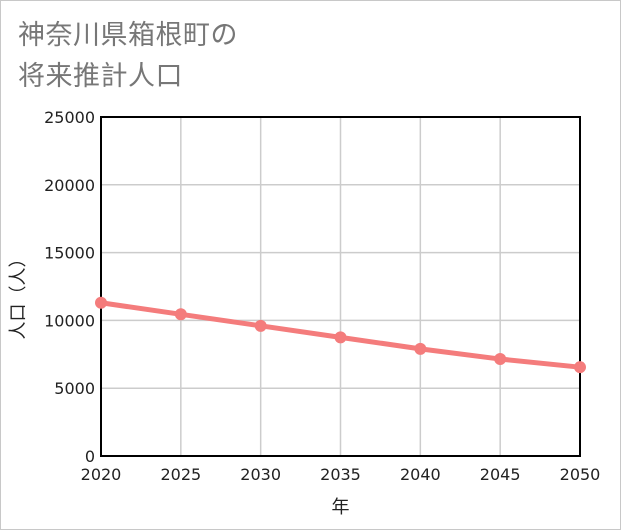 The image size is (621, 530). What do you see at coordinates (420, 474) in the screenshot?
I see `x-tick-label: 2040` at bounding box center [420, 474].